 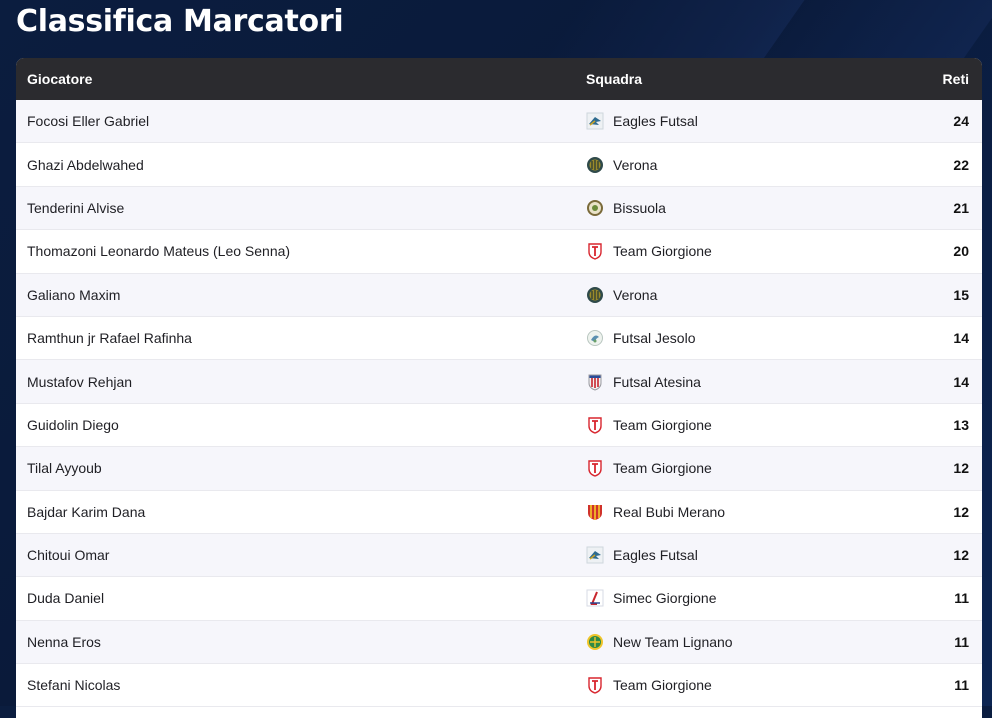 I want to click on team-name: Simec Giorgione, so click(x=665, y=598).